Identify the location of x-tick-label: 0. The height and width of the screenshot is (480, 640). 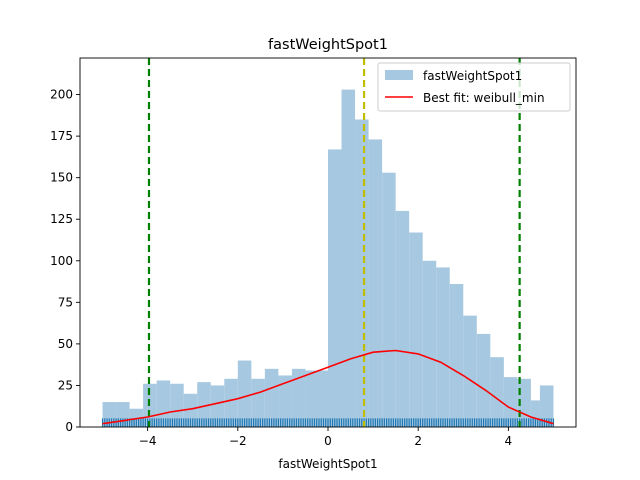
(328, 441).